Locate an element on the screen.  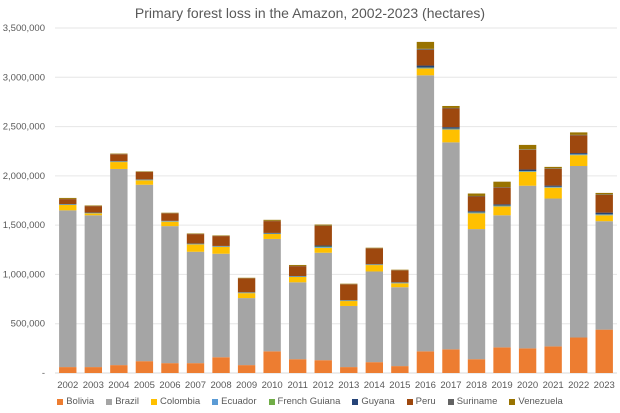
x-tick-label: 2006 is located at coordinates (169, 385).